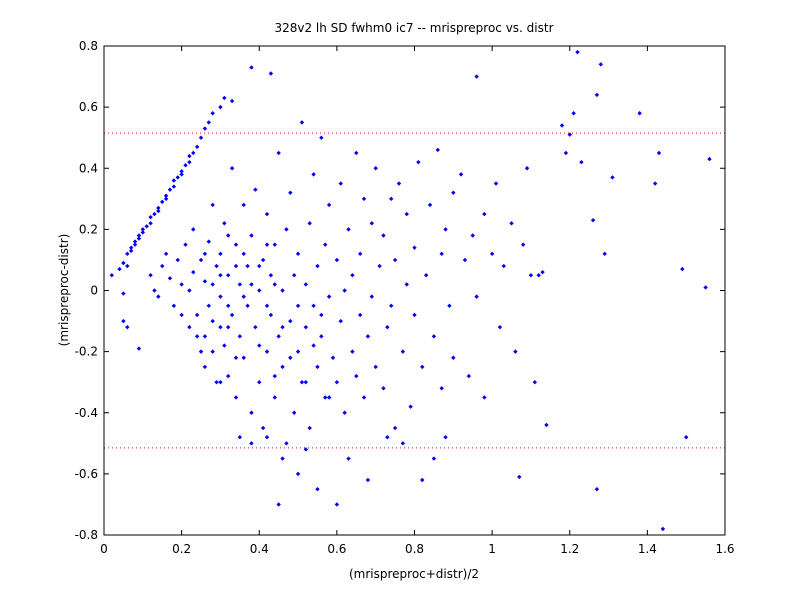 The image size is (800, 604). Describe the element at coordinates (647, 549) in the screenshot. I see `x-tick-label: 1.4` at that location.